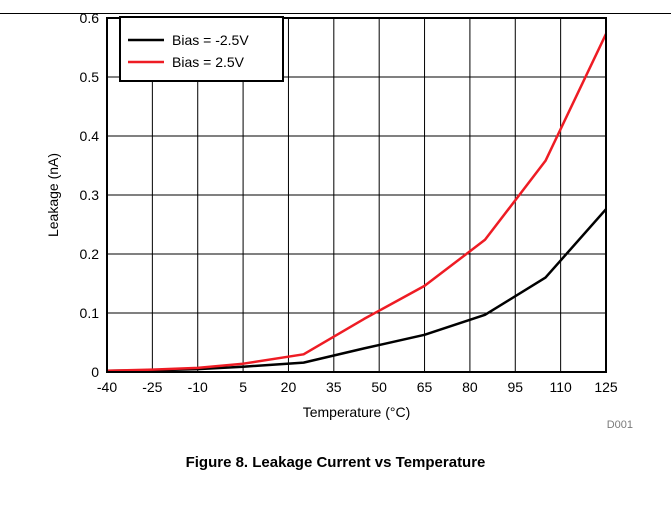  What do you see at coordinates (379, 387) in the screenshot?
I see `x-tick-label: 50` at bounding box center [379, 387].